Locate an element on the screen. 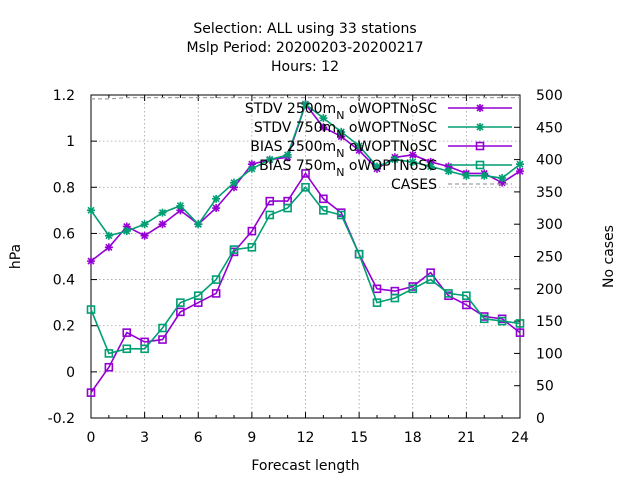 This screenshot has height=480, width=640. y2-tick-label: 0 is located at coordinates (540, 419).